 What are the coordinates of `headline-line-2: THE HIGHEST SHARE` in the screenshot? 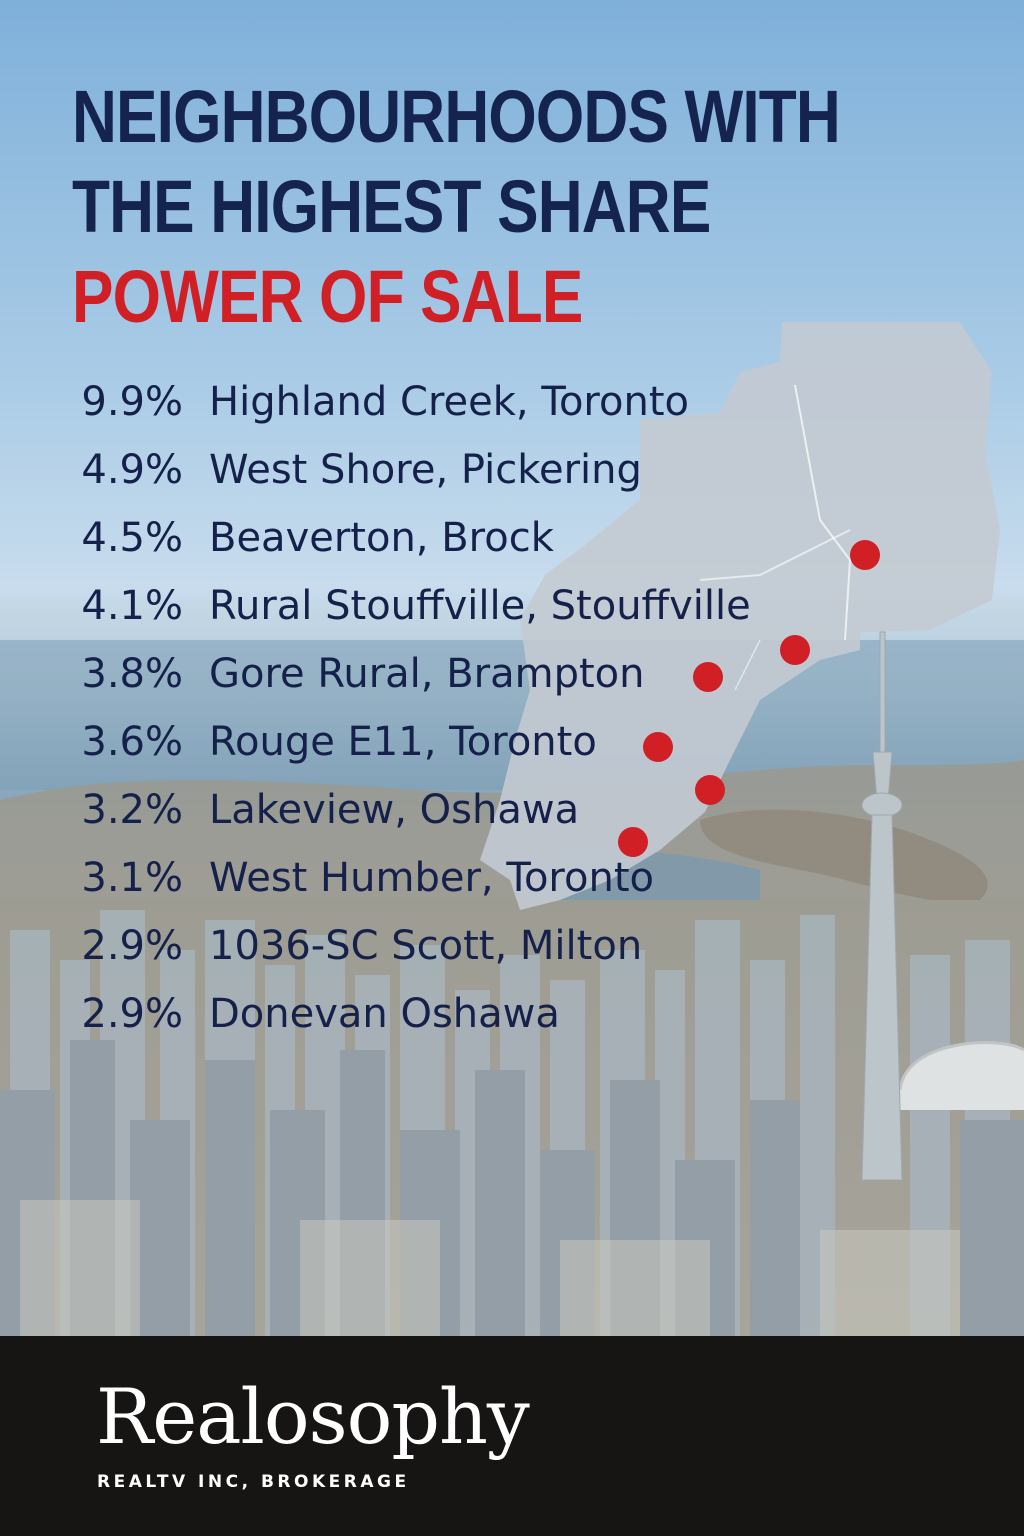 It's located at (391, 206).